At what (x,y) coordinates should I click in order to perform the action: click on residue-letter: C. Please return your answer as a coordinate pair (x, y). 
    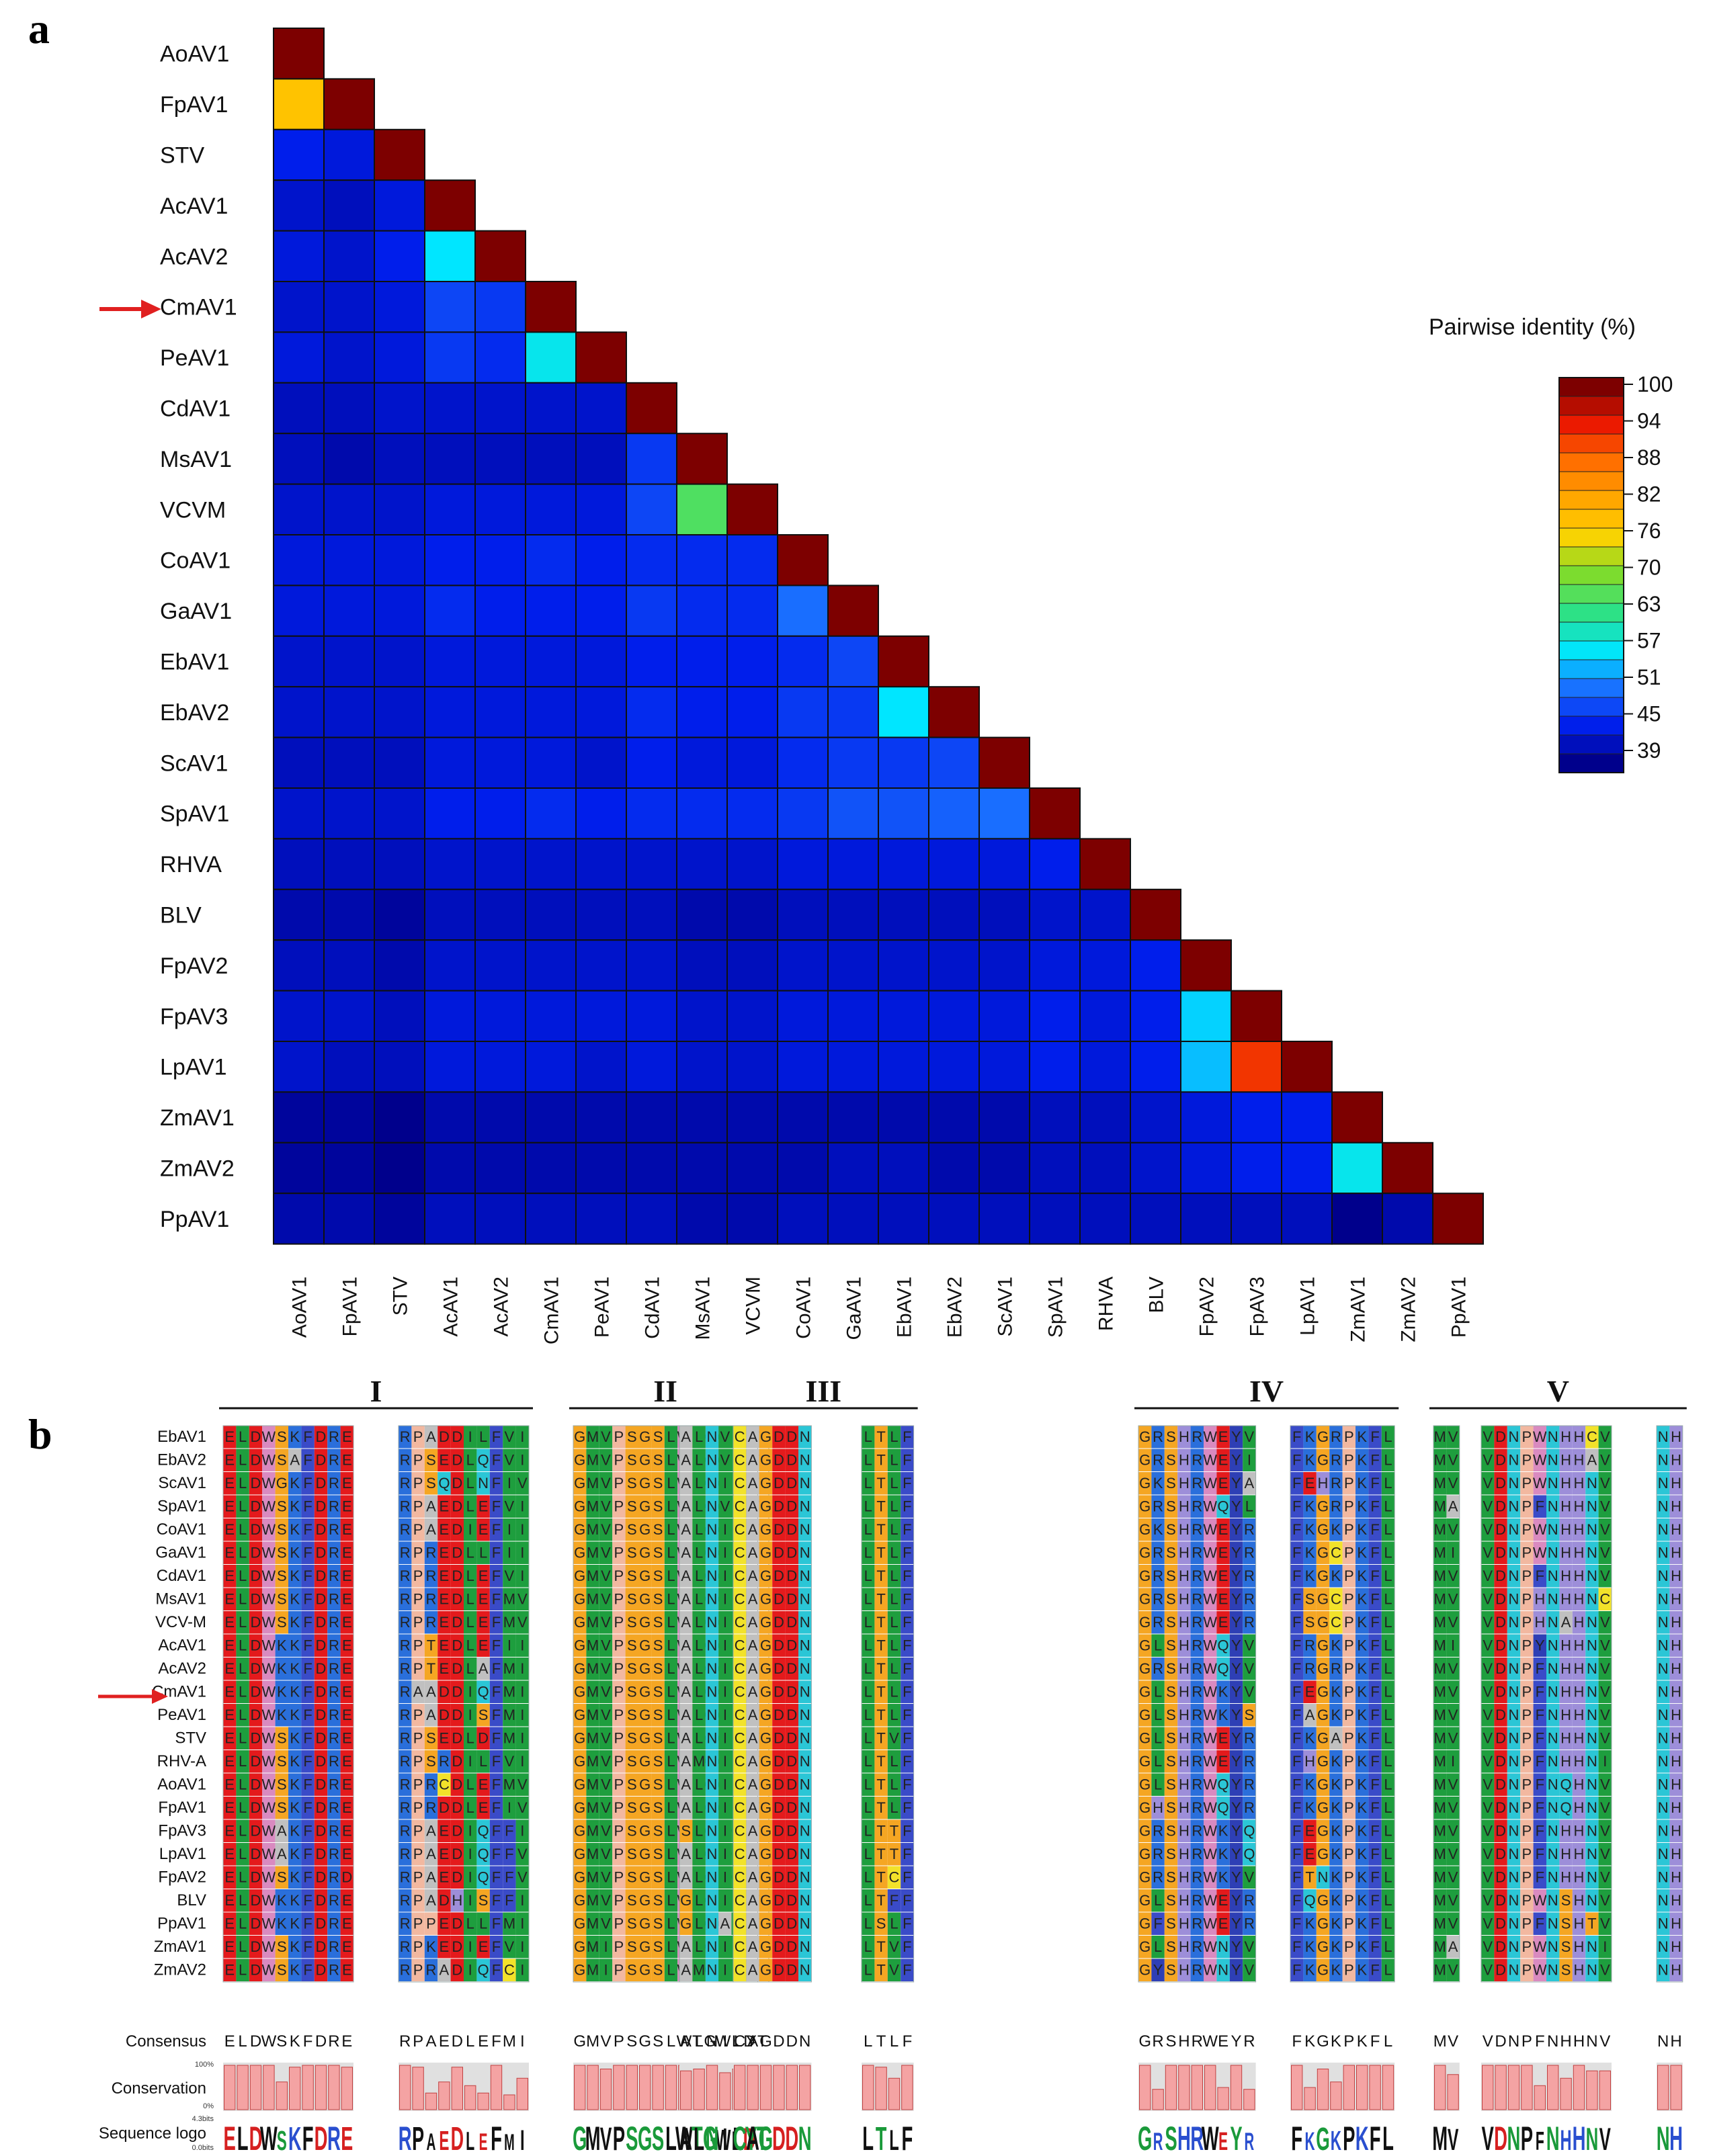
    Looking at the image, I should click on (740, 1692).